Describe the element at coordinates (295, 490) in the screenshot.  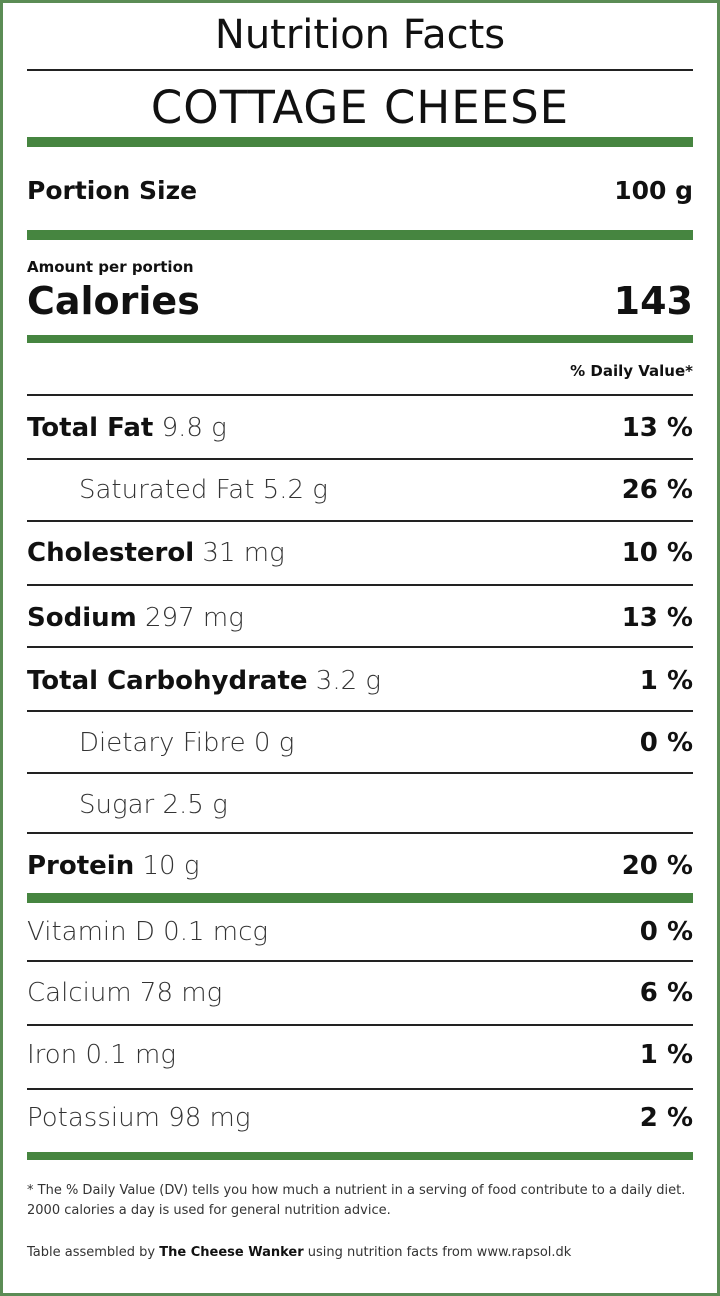
I see `nutrient-amount: 5.2 g` at that location.